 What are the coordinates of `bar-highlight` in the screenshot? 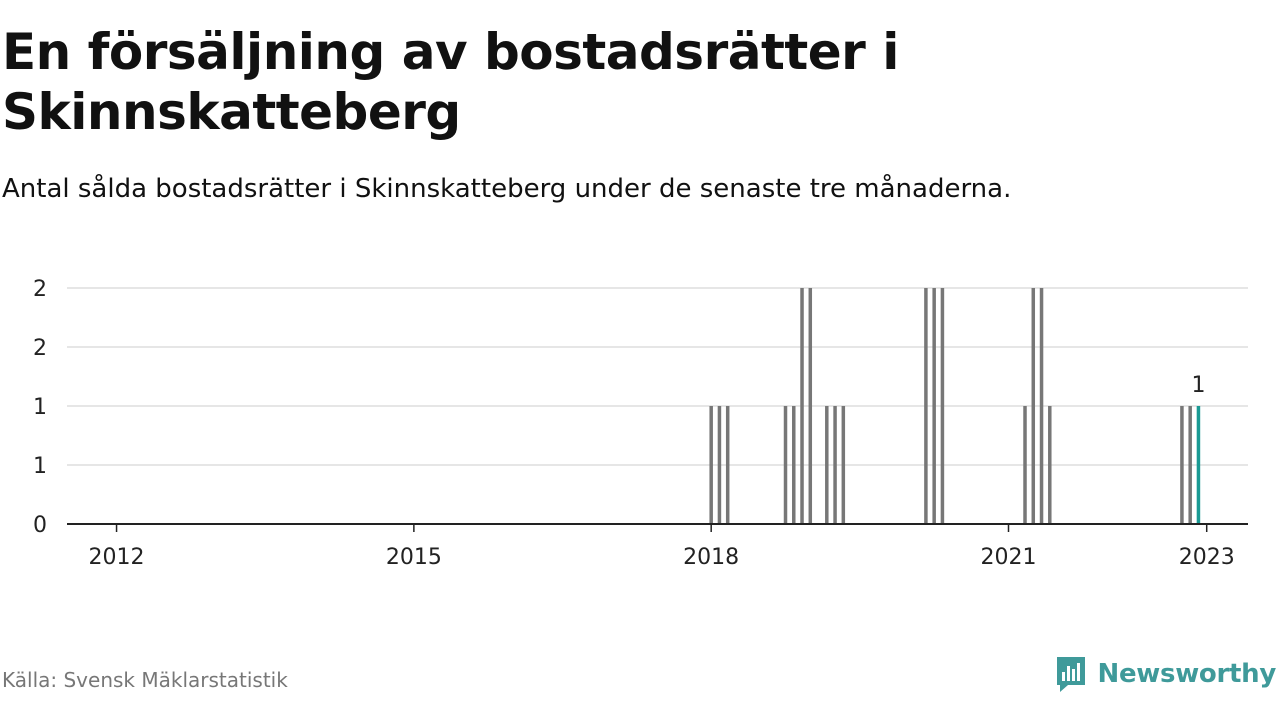 It's located at (1198, 465).